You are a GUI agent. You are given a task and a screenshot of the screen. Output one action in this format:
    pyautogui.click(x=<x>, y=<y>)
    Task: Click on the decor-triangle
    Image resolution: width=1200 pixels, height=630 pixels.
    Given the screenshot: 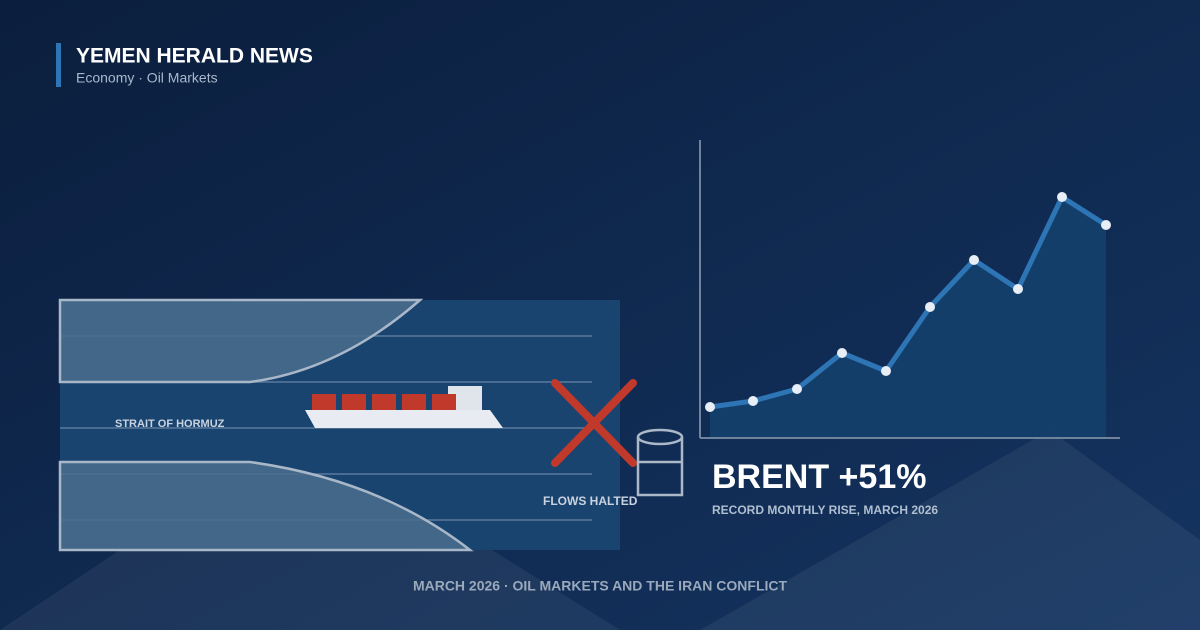 What is the action you would take?
    pyautogui.click(x=950, y=530)
    